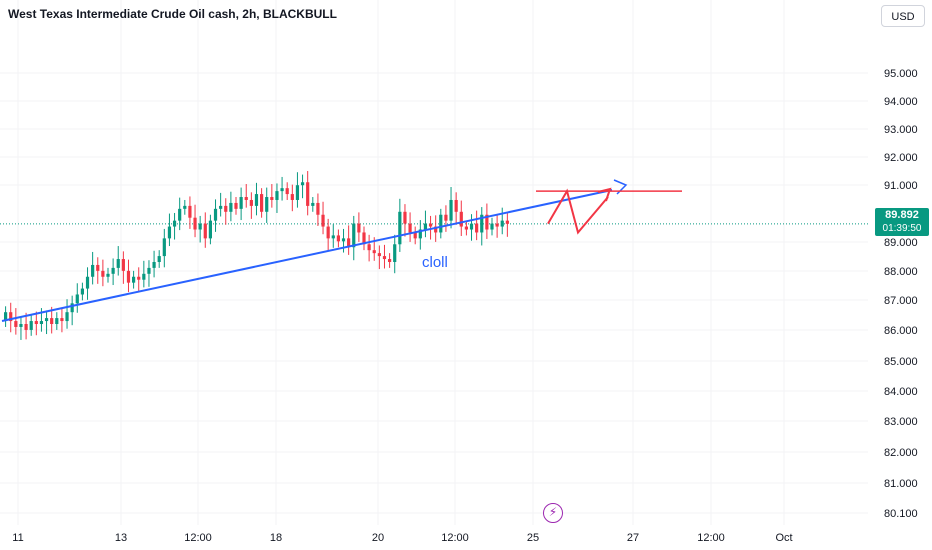  What do you see at coordinates (902, 228) in the screenshot?
I see `bar-countdown: 01:39:50` at bounding box center [902, 228].